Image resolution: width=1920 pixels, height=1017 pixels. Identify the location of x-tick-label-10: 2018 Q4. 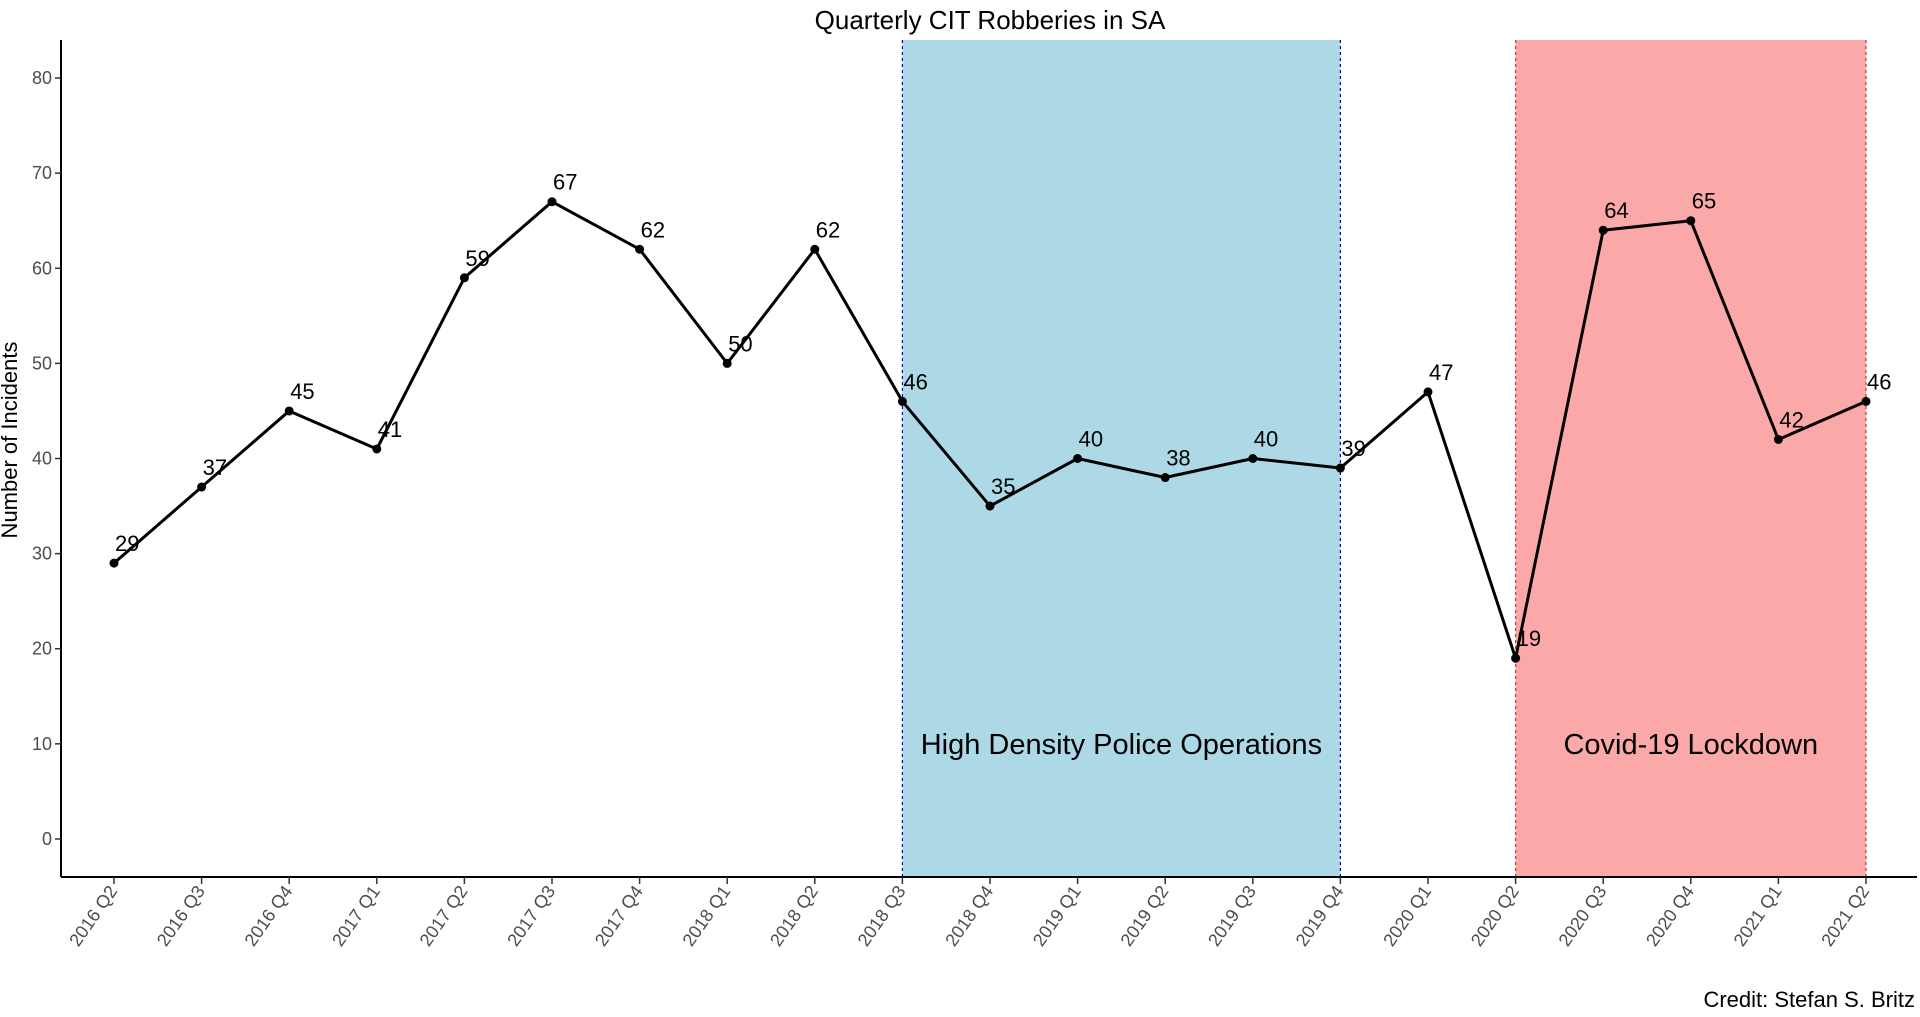
(969, 916).